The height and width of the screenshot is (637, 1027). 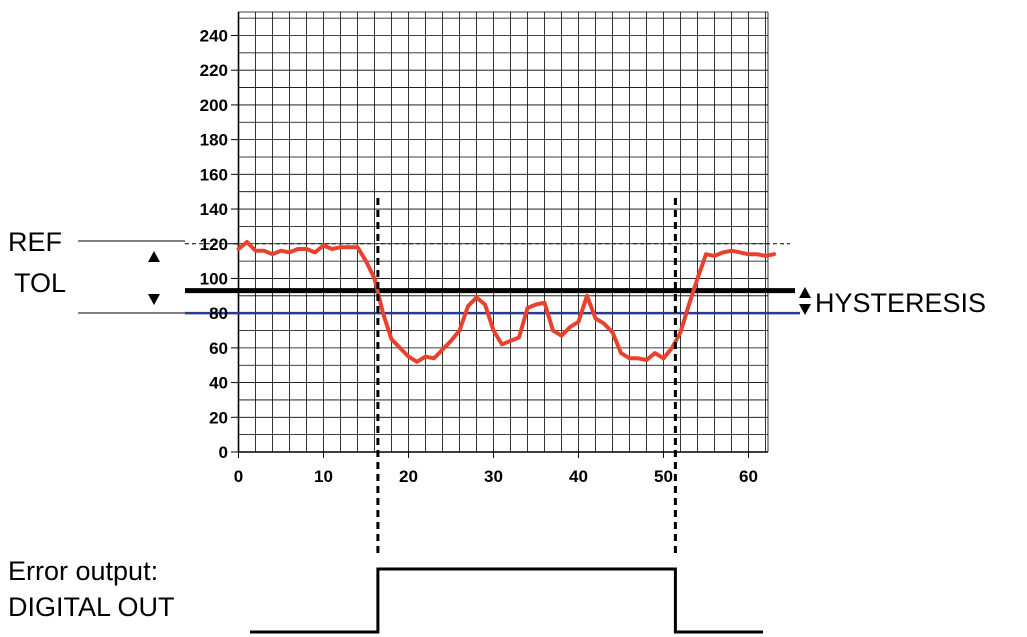 I want to click on signal-line, so click(x=506, y=302).